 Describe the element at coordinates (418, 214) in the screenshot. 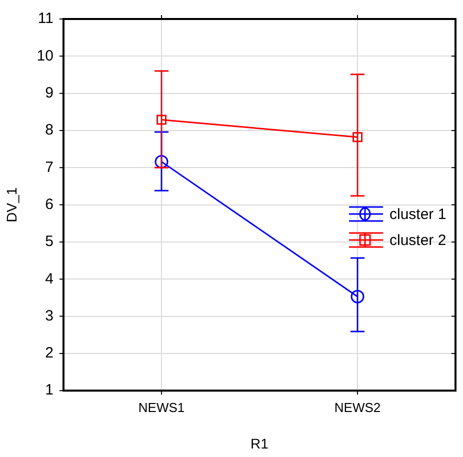

I see `legend-label: cluster 1` at that location.